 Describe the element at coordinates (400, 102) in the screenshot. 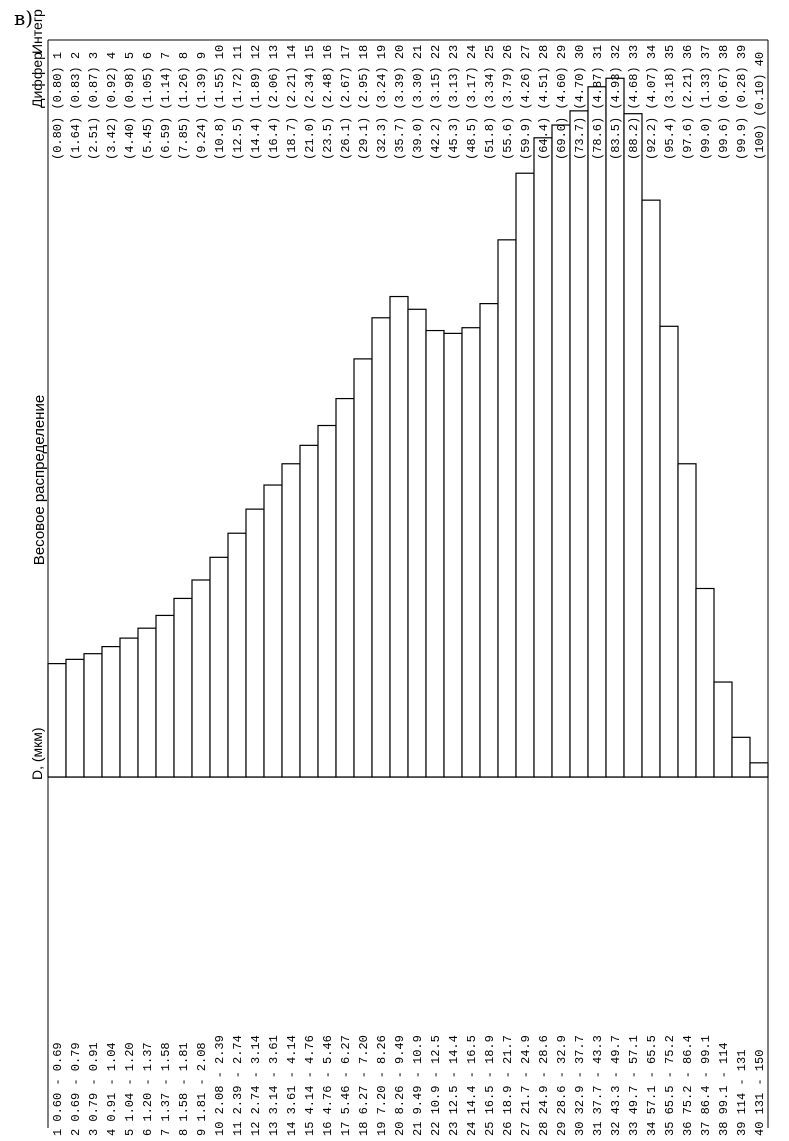

I see `value-label-20: (35.7) (3.39) 20` at that location.